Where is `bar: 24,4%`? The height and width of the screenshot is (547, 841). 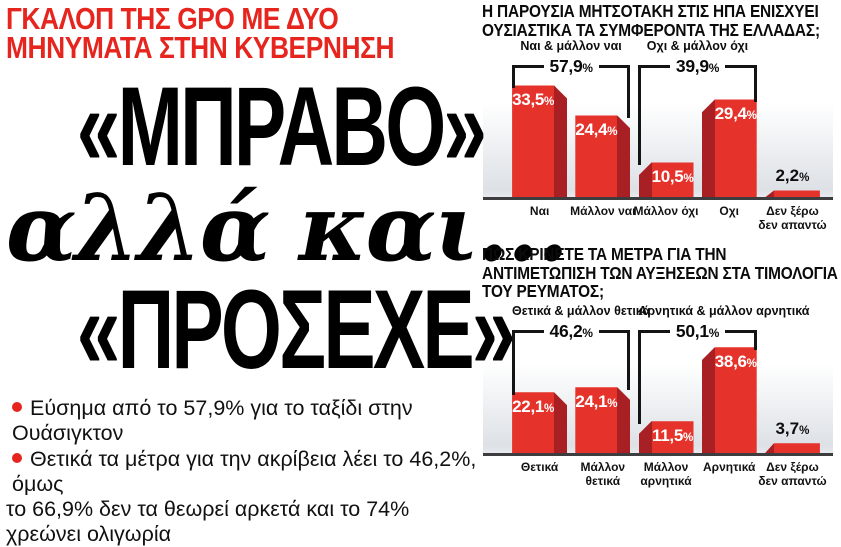 bar: 24,4% is located at coordinates (602, 156).